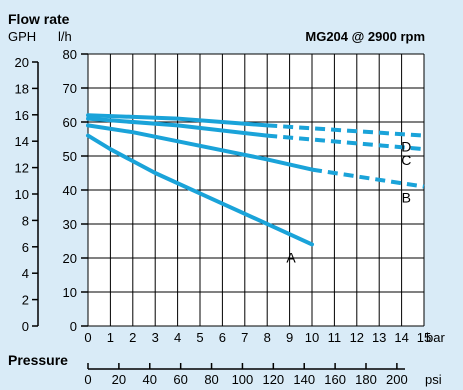  I want to click on x-bar-tick-label: 1, so click(110, 337).